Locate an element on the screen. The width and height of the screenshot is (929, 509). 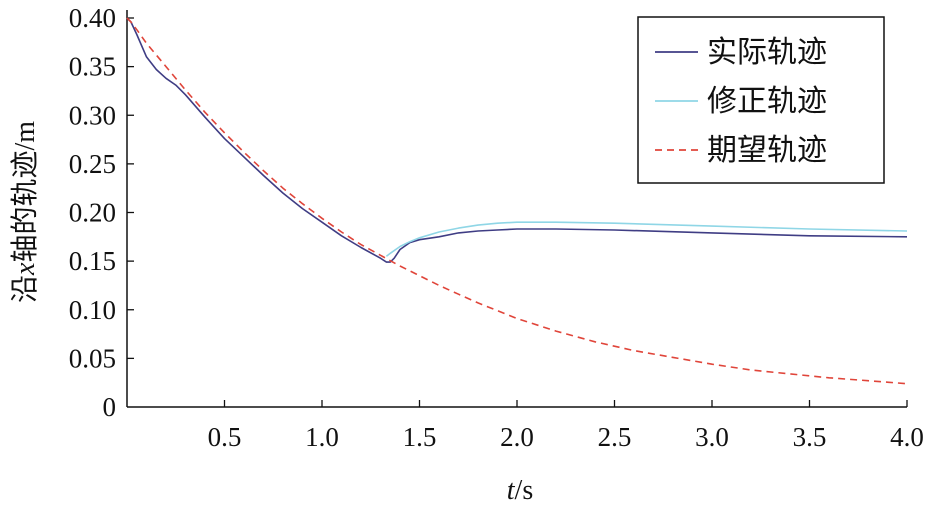
legend-label-corrected: 修正轨迹 is located at coordinates (767, 101).